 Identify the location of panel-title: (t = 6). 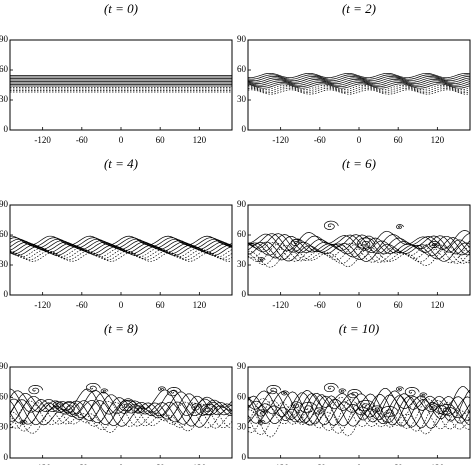
(359, 163).